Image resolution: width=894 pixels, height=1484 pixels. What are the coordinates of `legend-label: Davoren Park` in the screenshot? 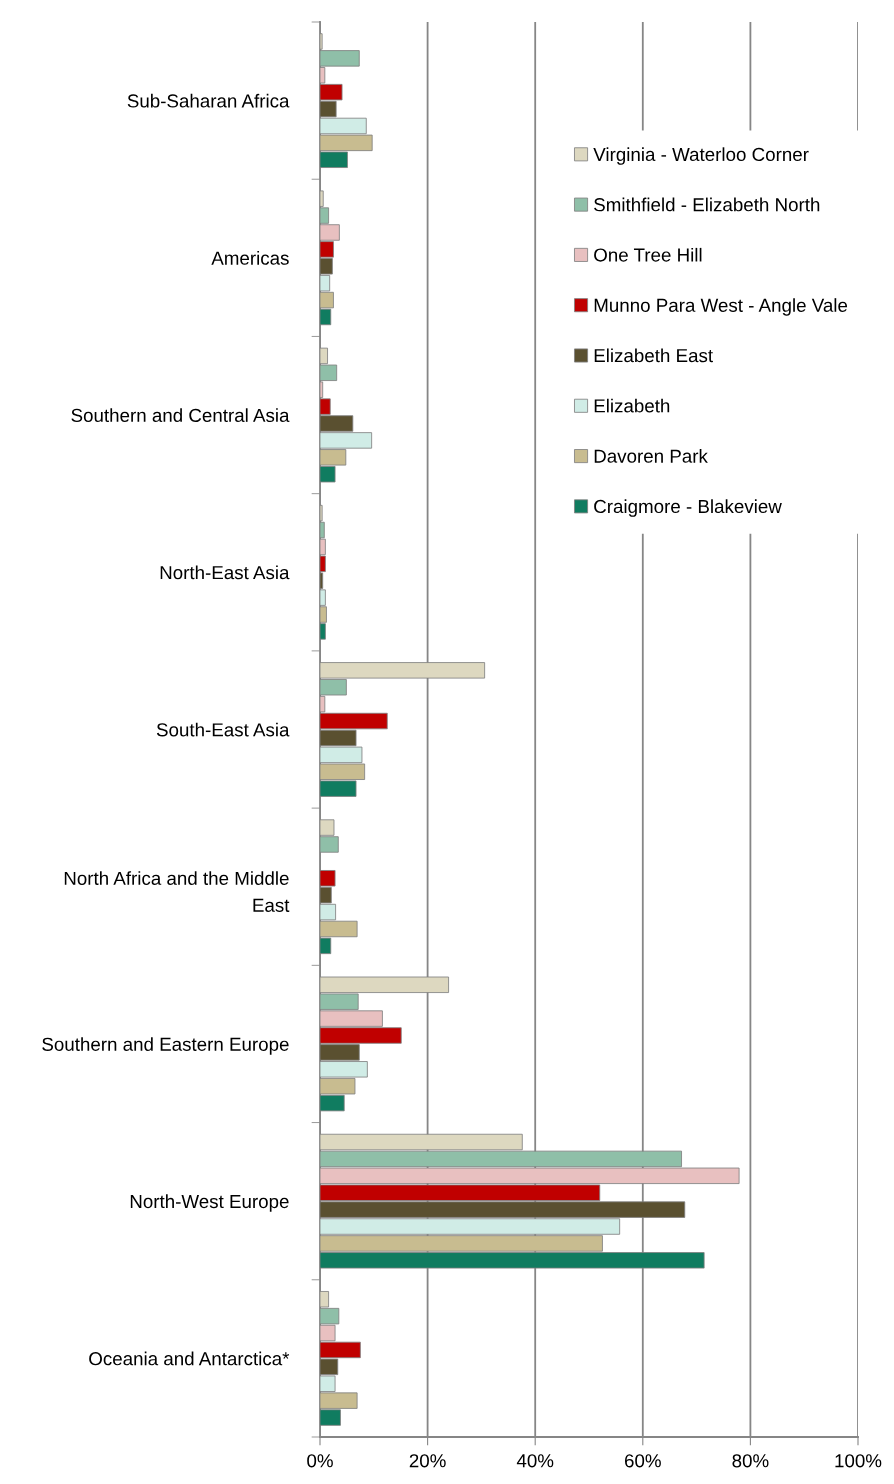 It's located at (651, 456).